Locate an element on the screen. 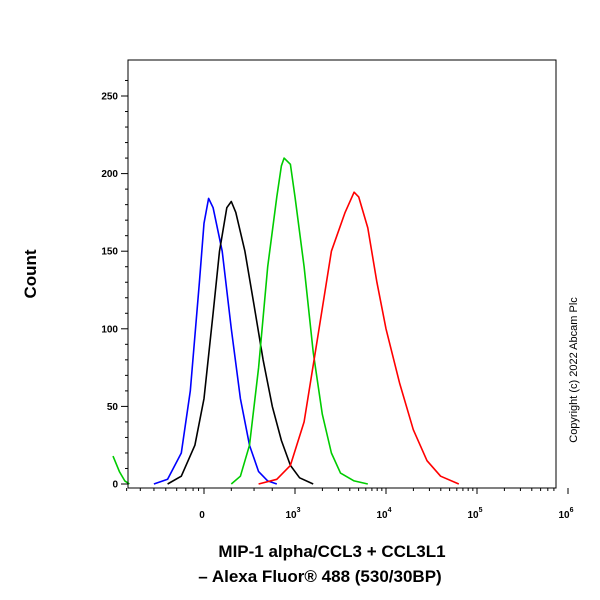 This screenshot has width=600, height=600. x-tick-label: 0 is located at coordinates (202, 515).